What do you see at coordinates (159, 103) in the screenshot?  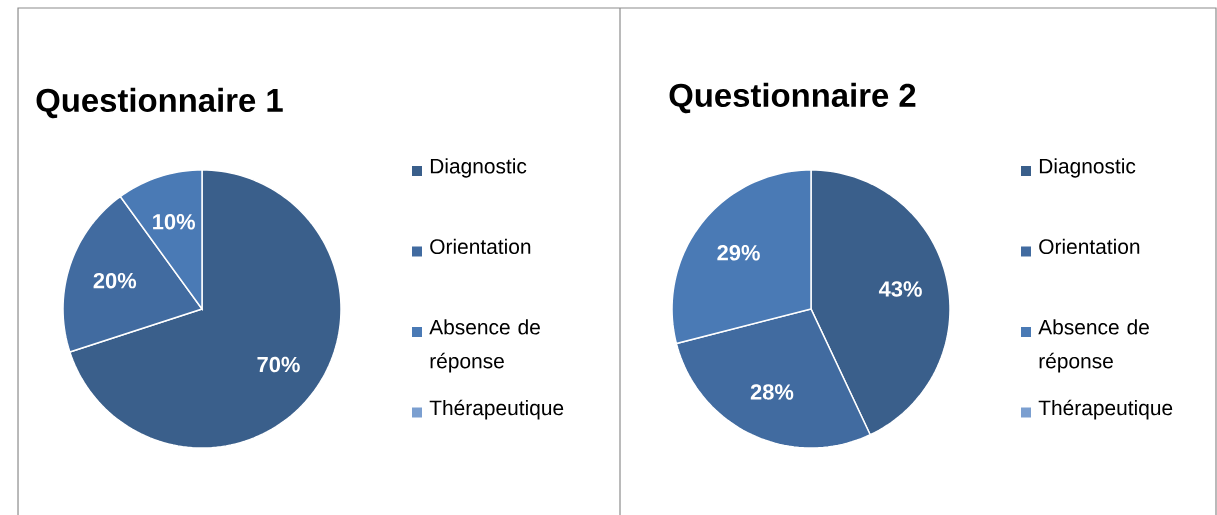 I see `chart-title: Questionnaire 1` at bounding box center [159, 103].